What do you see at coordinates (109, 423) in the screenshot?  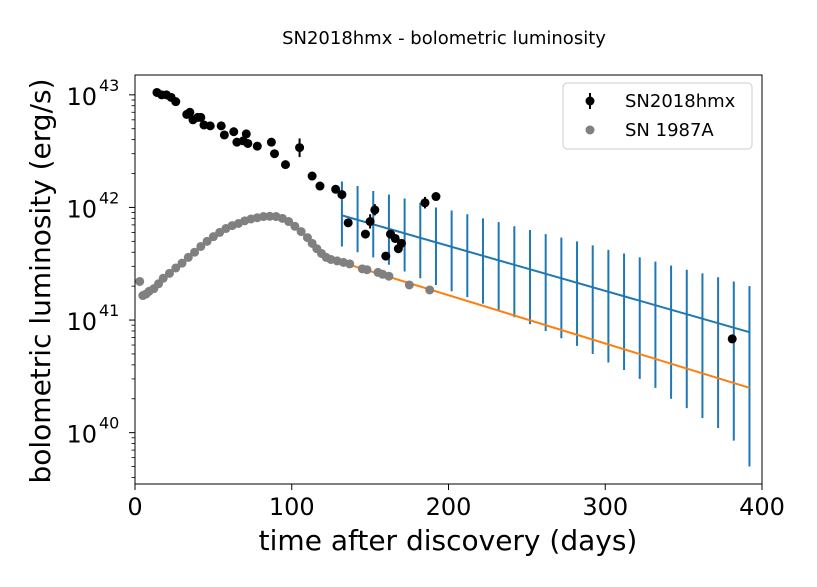 I see `y-tick-exponent: 40` at bounding box center [109, 423].